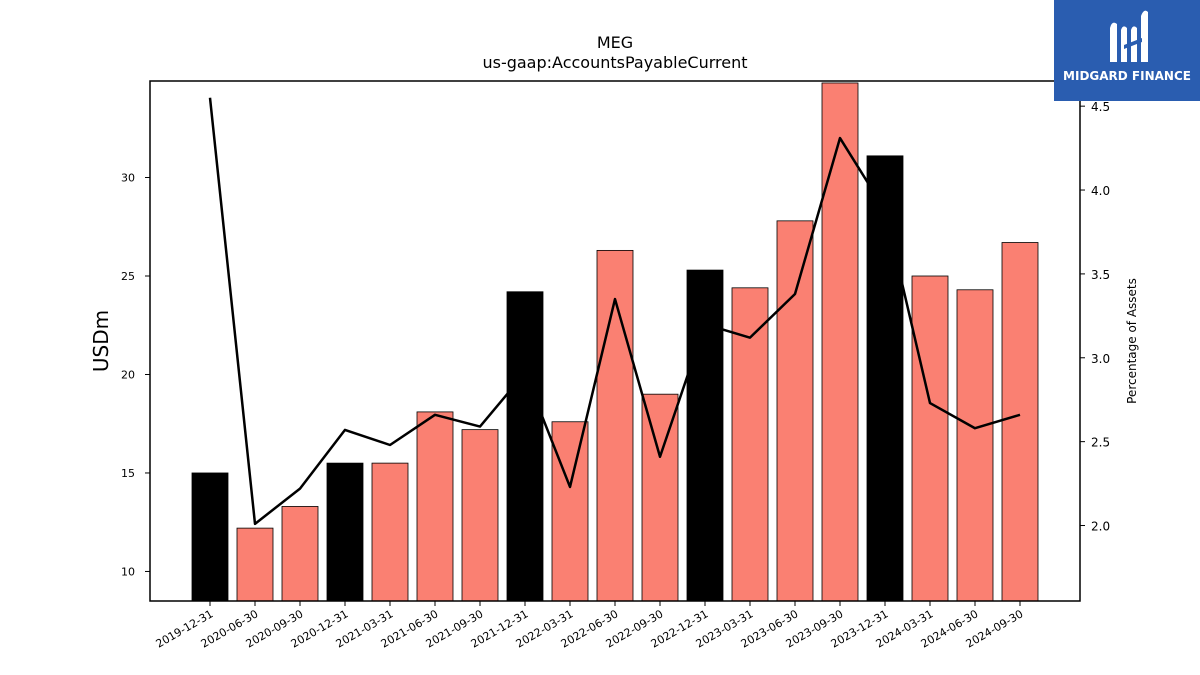 The width and height of the screenshot is (1200, 675). Describe the element at coordinates (101, 341) in the screenshot. I see `y-axis-label: USDm` at that location.